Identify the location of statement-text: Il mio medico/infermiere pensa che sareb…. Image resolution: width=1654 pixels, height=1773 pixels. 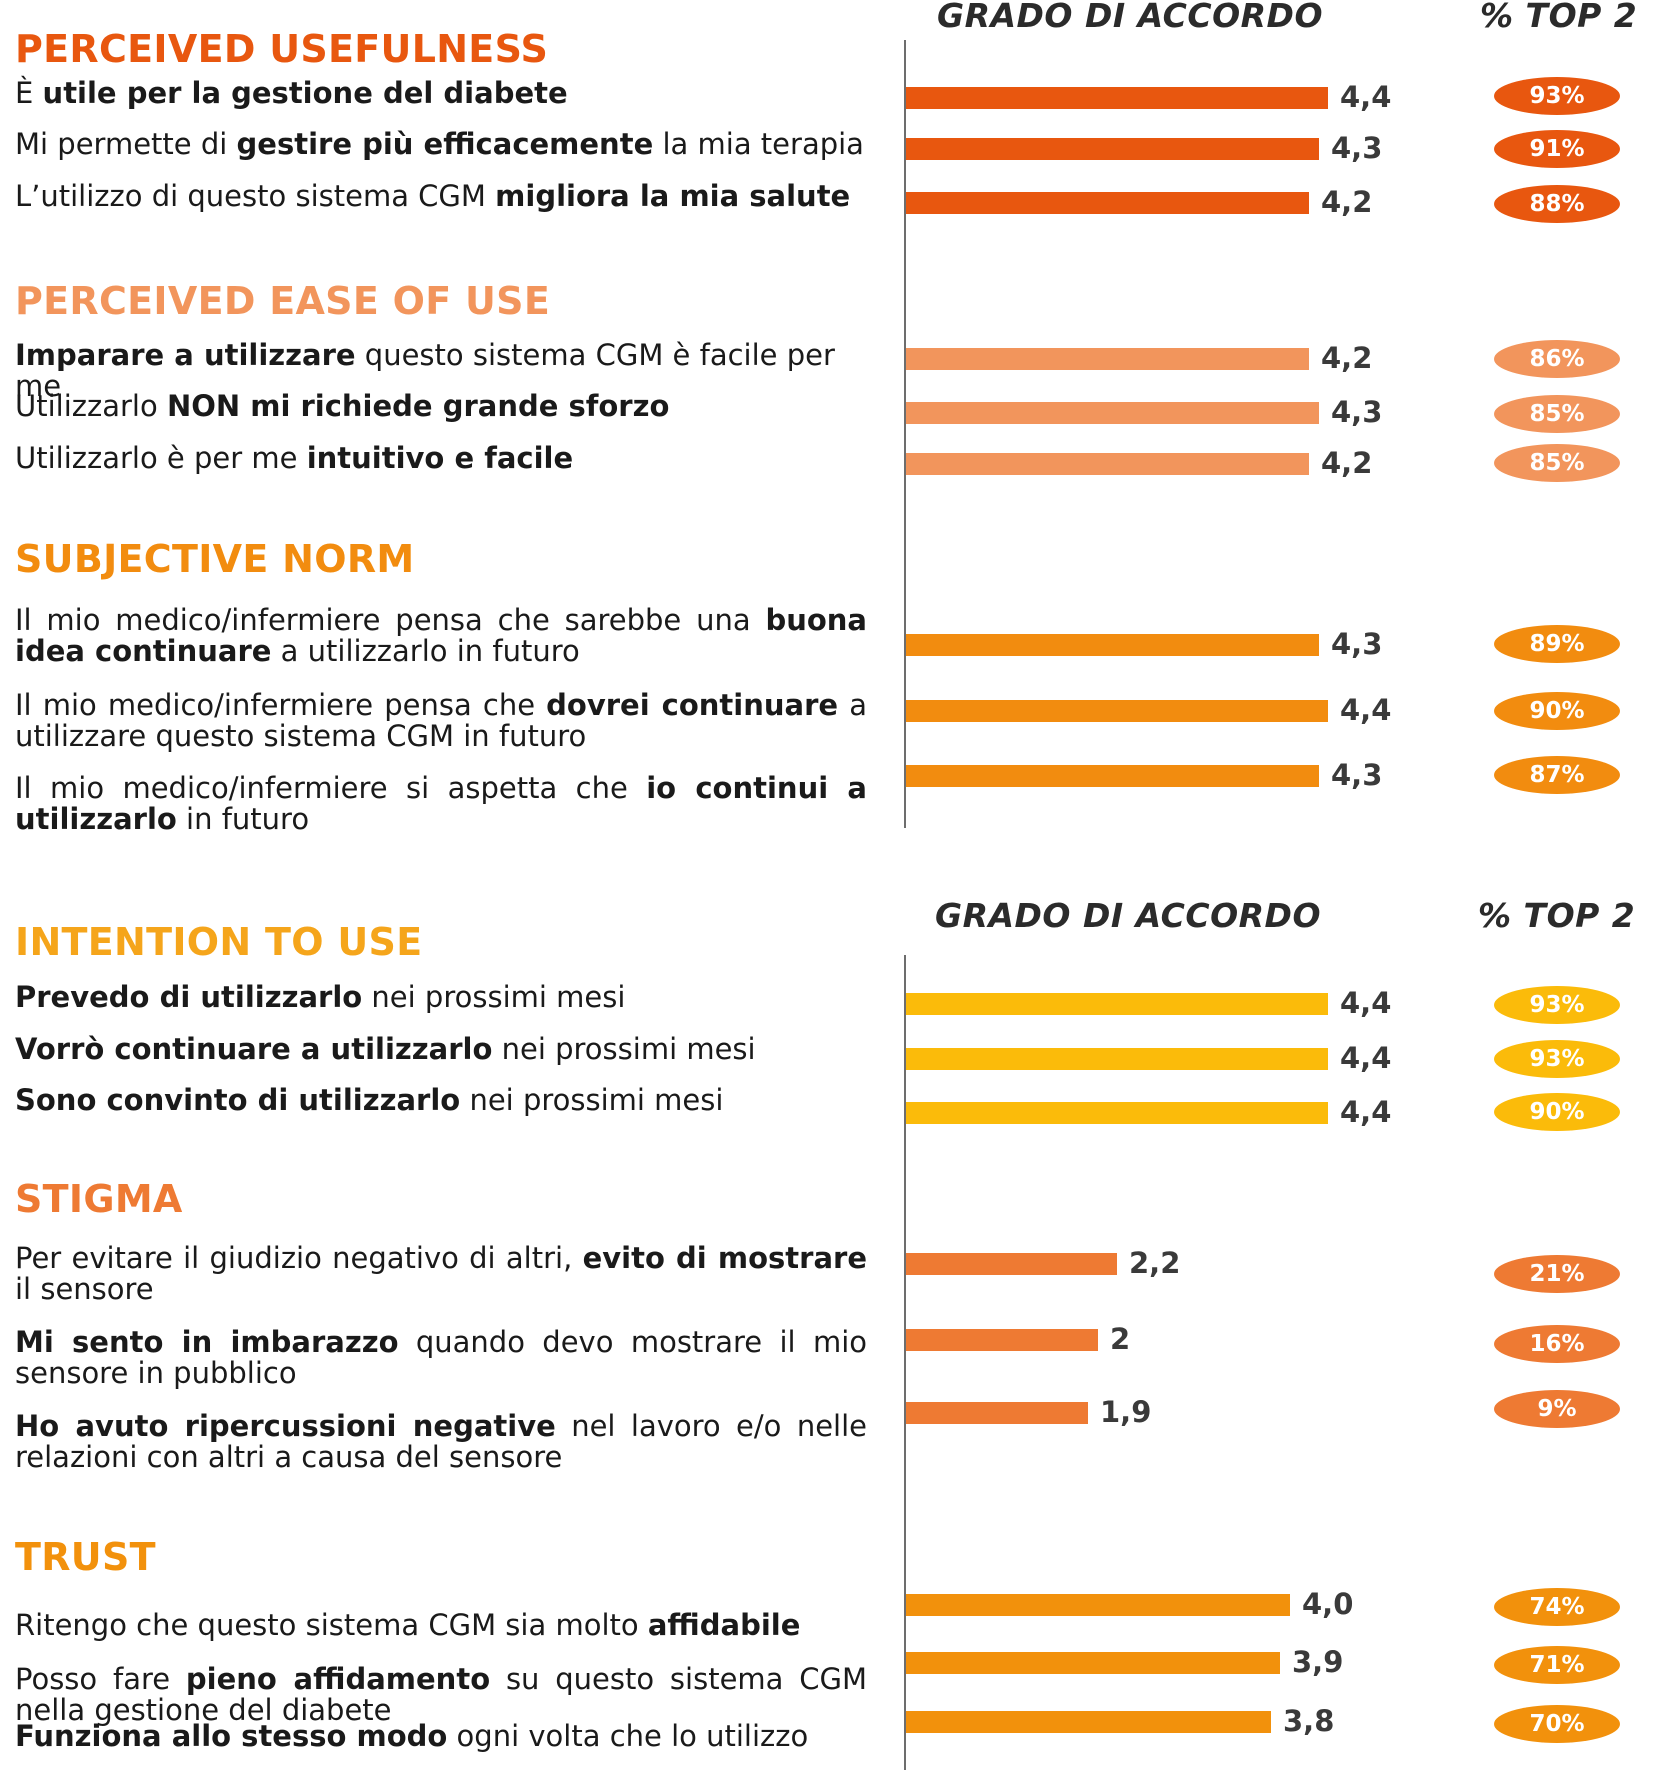
(390, 620).